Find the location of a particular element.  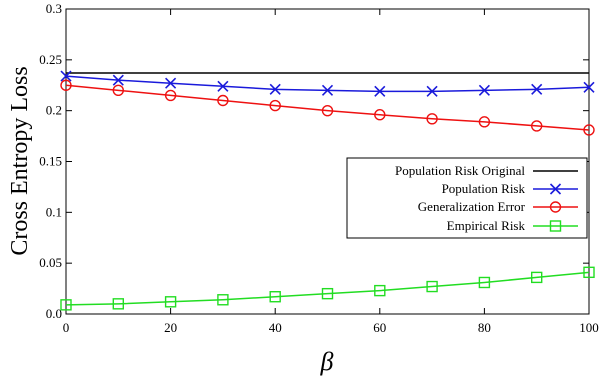

y-tick-label: 0.1 is located at coordinates (54, 211).